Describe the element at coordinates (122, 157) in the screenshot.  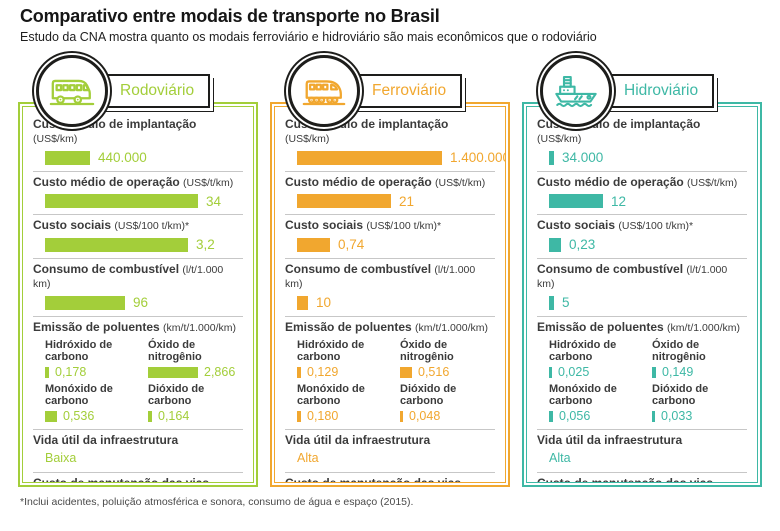
I see `bar-value: 440.000` at that location.